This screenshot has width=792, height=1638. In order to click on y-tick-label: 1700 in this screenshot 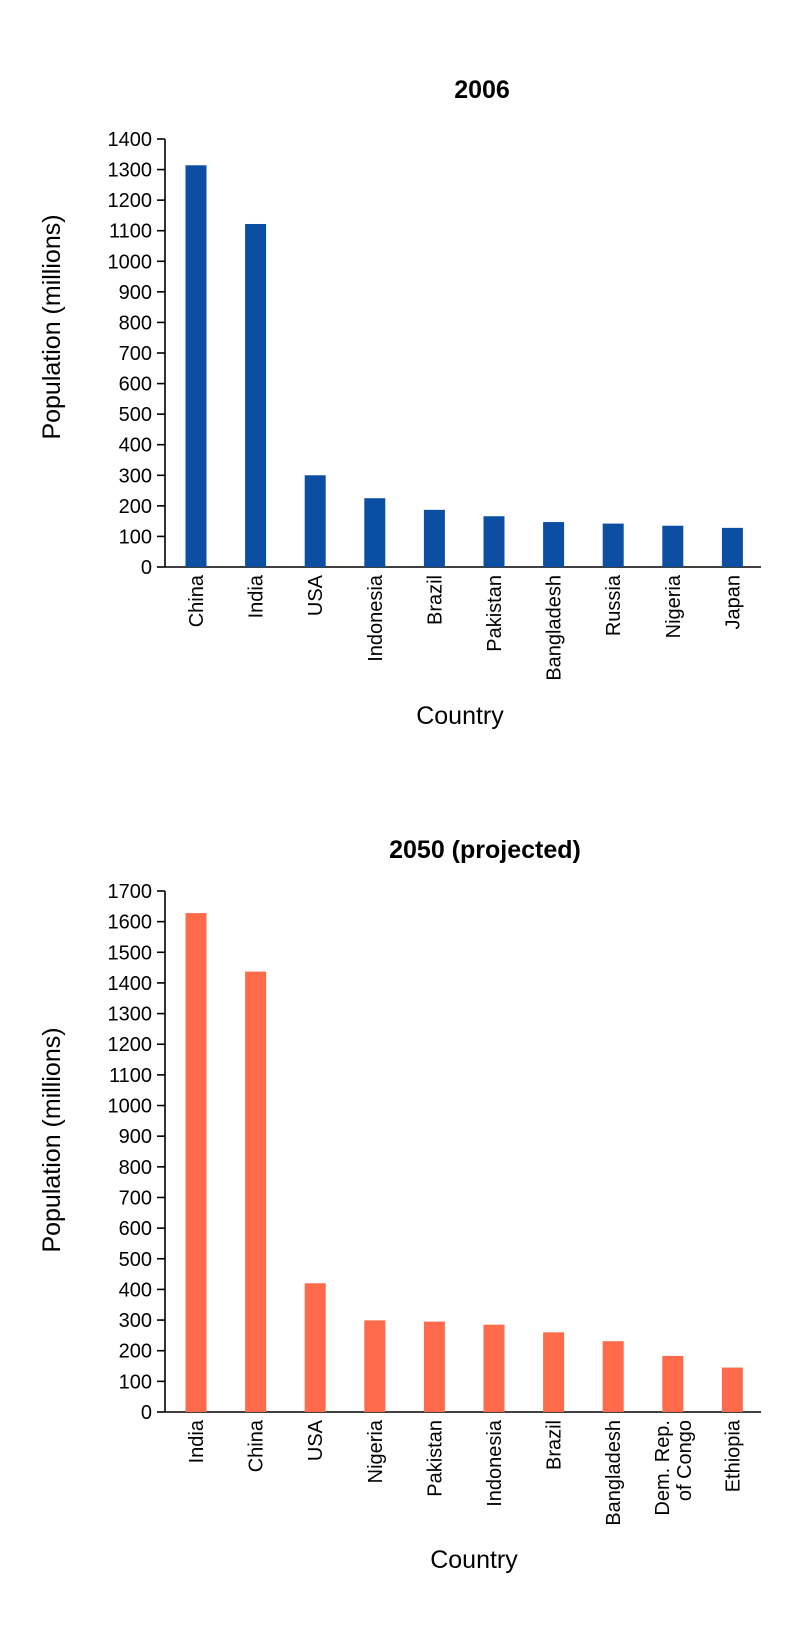, I will do `click(130, 892)`.